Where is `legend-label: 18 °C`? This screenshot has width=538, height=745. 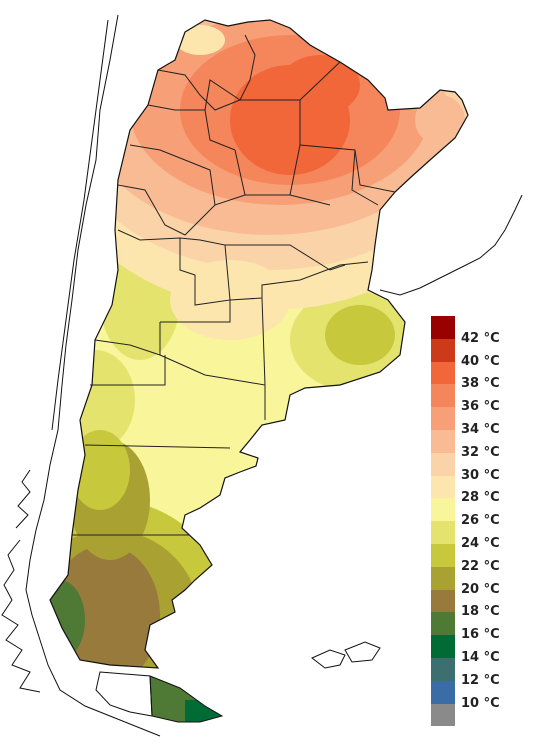
legend-label: 18 °C is located at coordinates (480, 612).